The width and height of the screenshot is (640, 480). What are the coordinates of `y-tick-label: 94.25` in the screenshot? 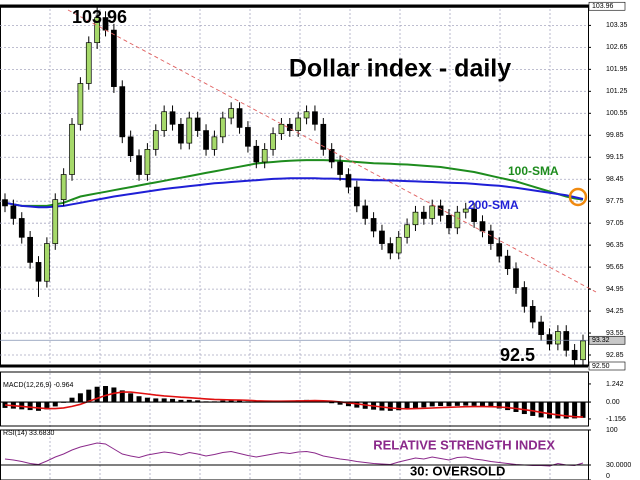 It's located at (615, 311).